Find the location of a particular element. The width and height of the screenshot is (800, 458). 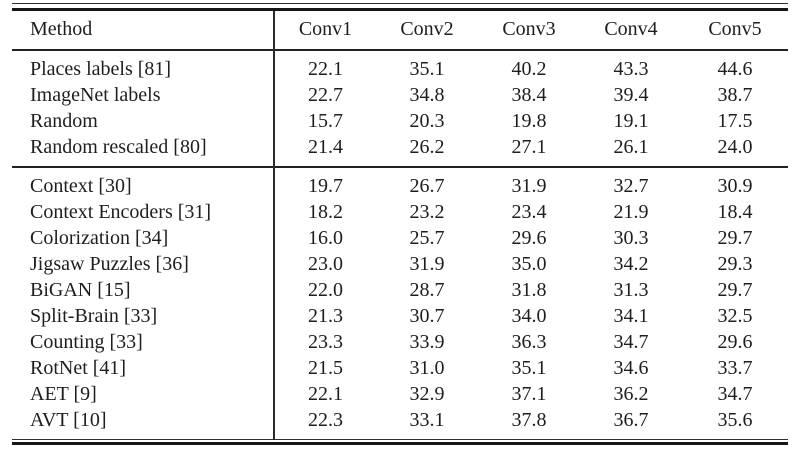

value-cell: 35.6 is located at coordinates (735, 420).